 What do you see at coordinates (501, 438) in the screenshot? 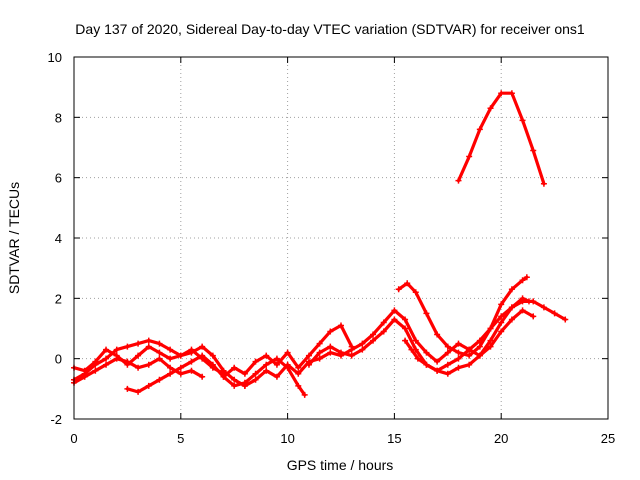
I see `x-tick-label: 20` at bounding box center [501, 438].